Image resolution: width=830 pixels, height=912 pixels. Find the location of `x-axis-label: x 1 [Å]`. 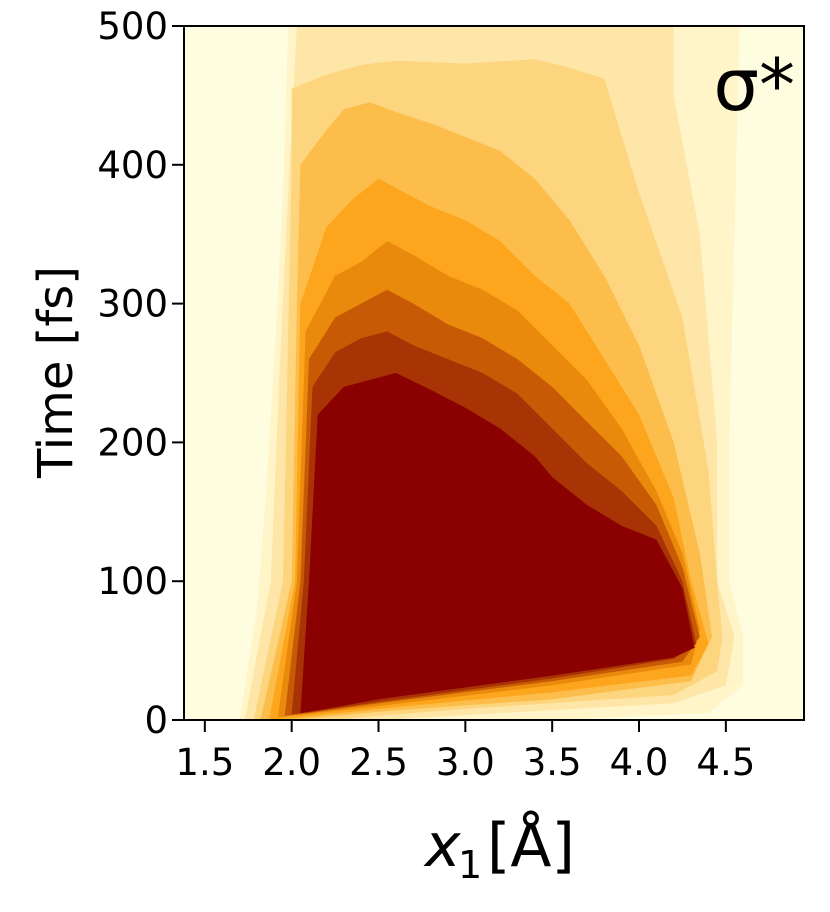

x-axis-label: x 1 [Å] is located at coordinates (499, 848).